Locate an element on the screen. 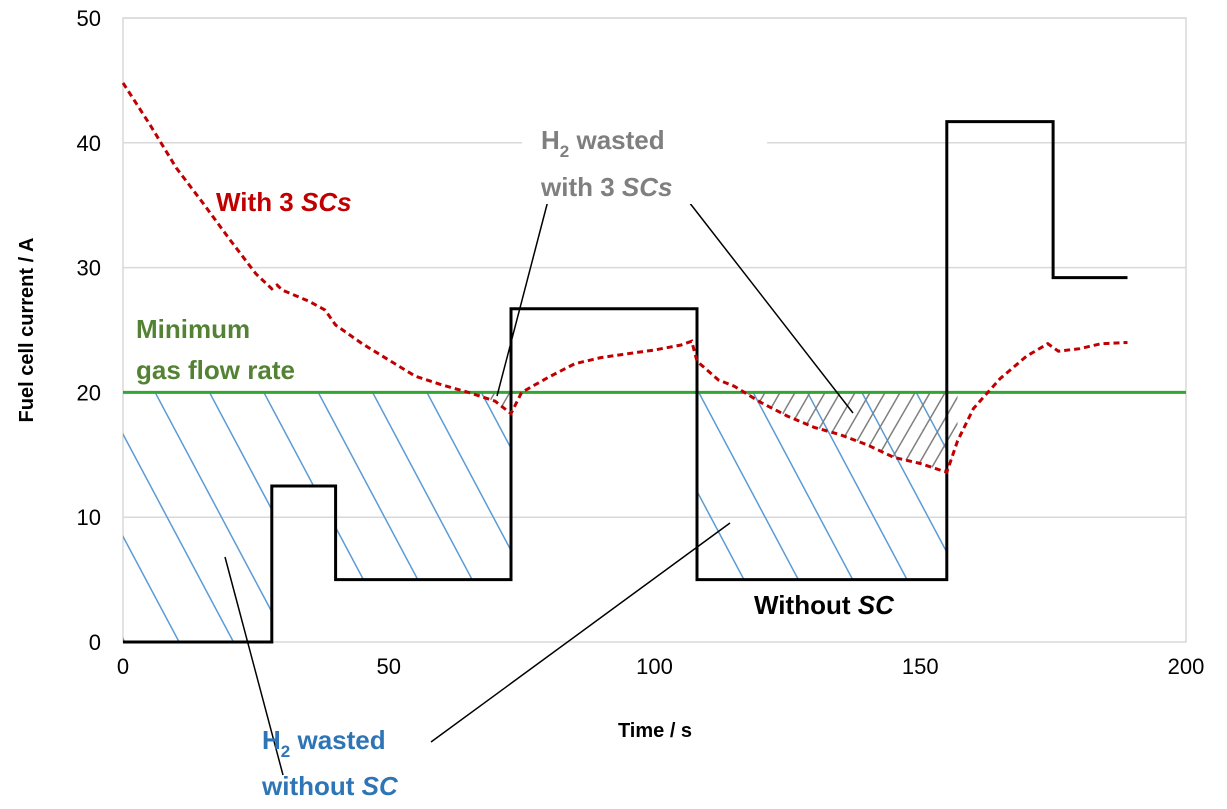 This screenshot has width=1227, height=809. x-tick-label: 200 is located at coordinates (1186, 666).